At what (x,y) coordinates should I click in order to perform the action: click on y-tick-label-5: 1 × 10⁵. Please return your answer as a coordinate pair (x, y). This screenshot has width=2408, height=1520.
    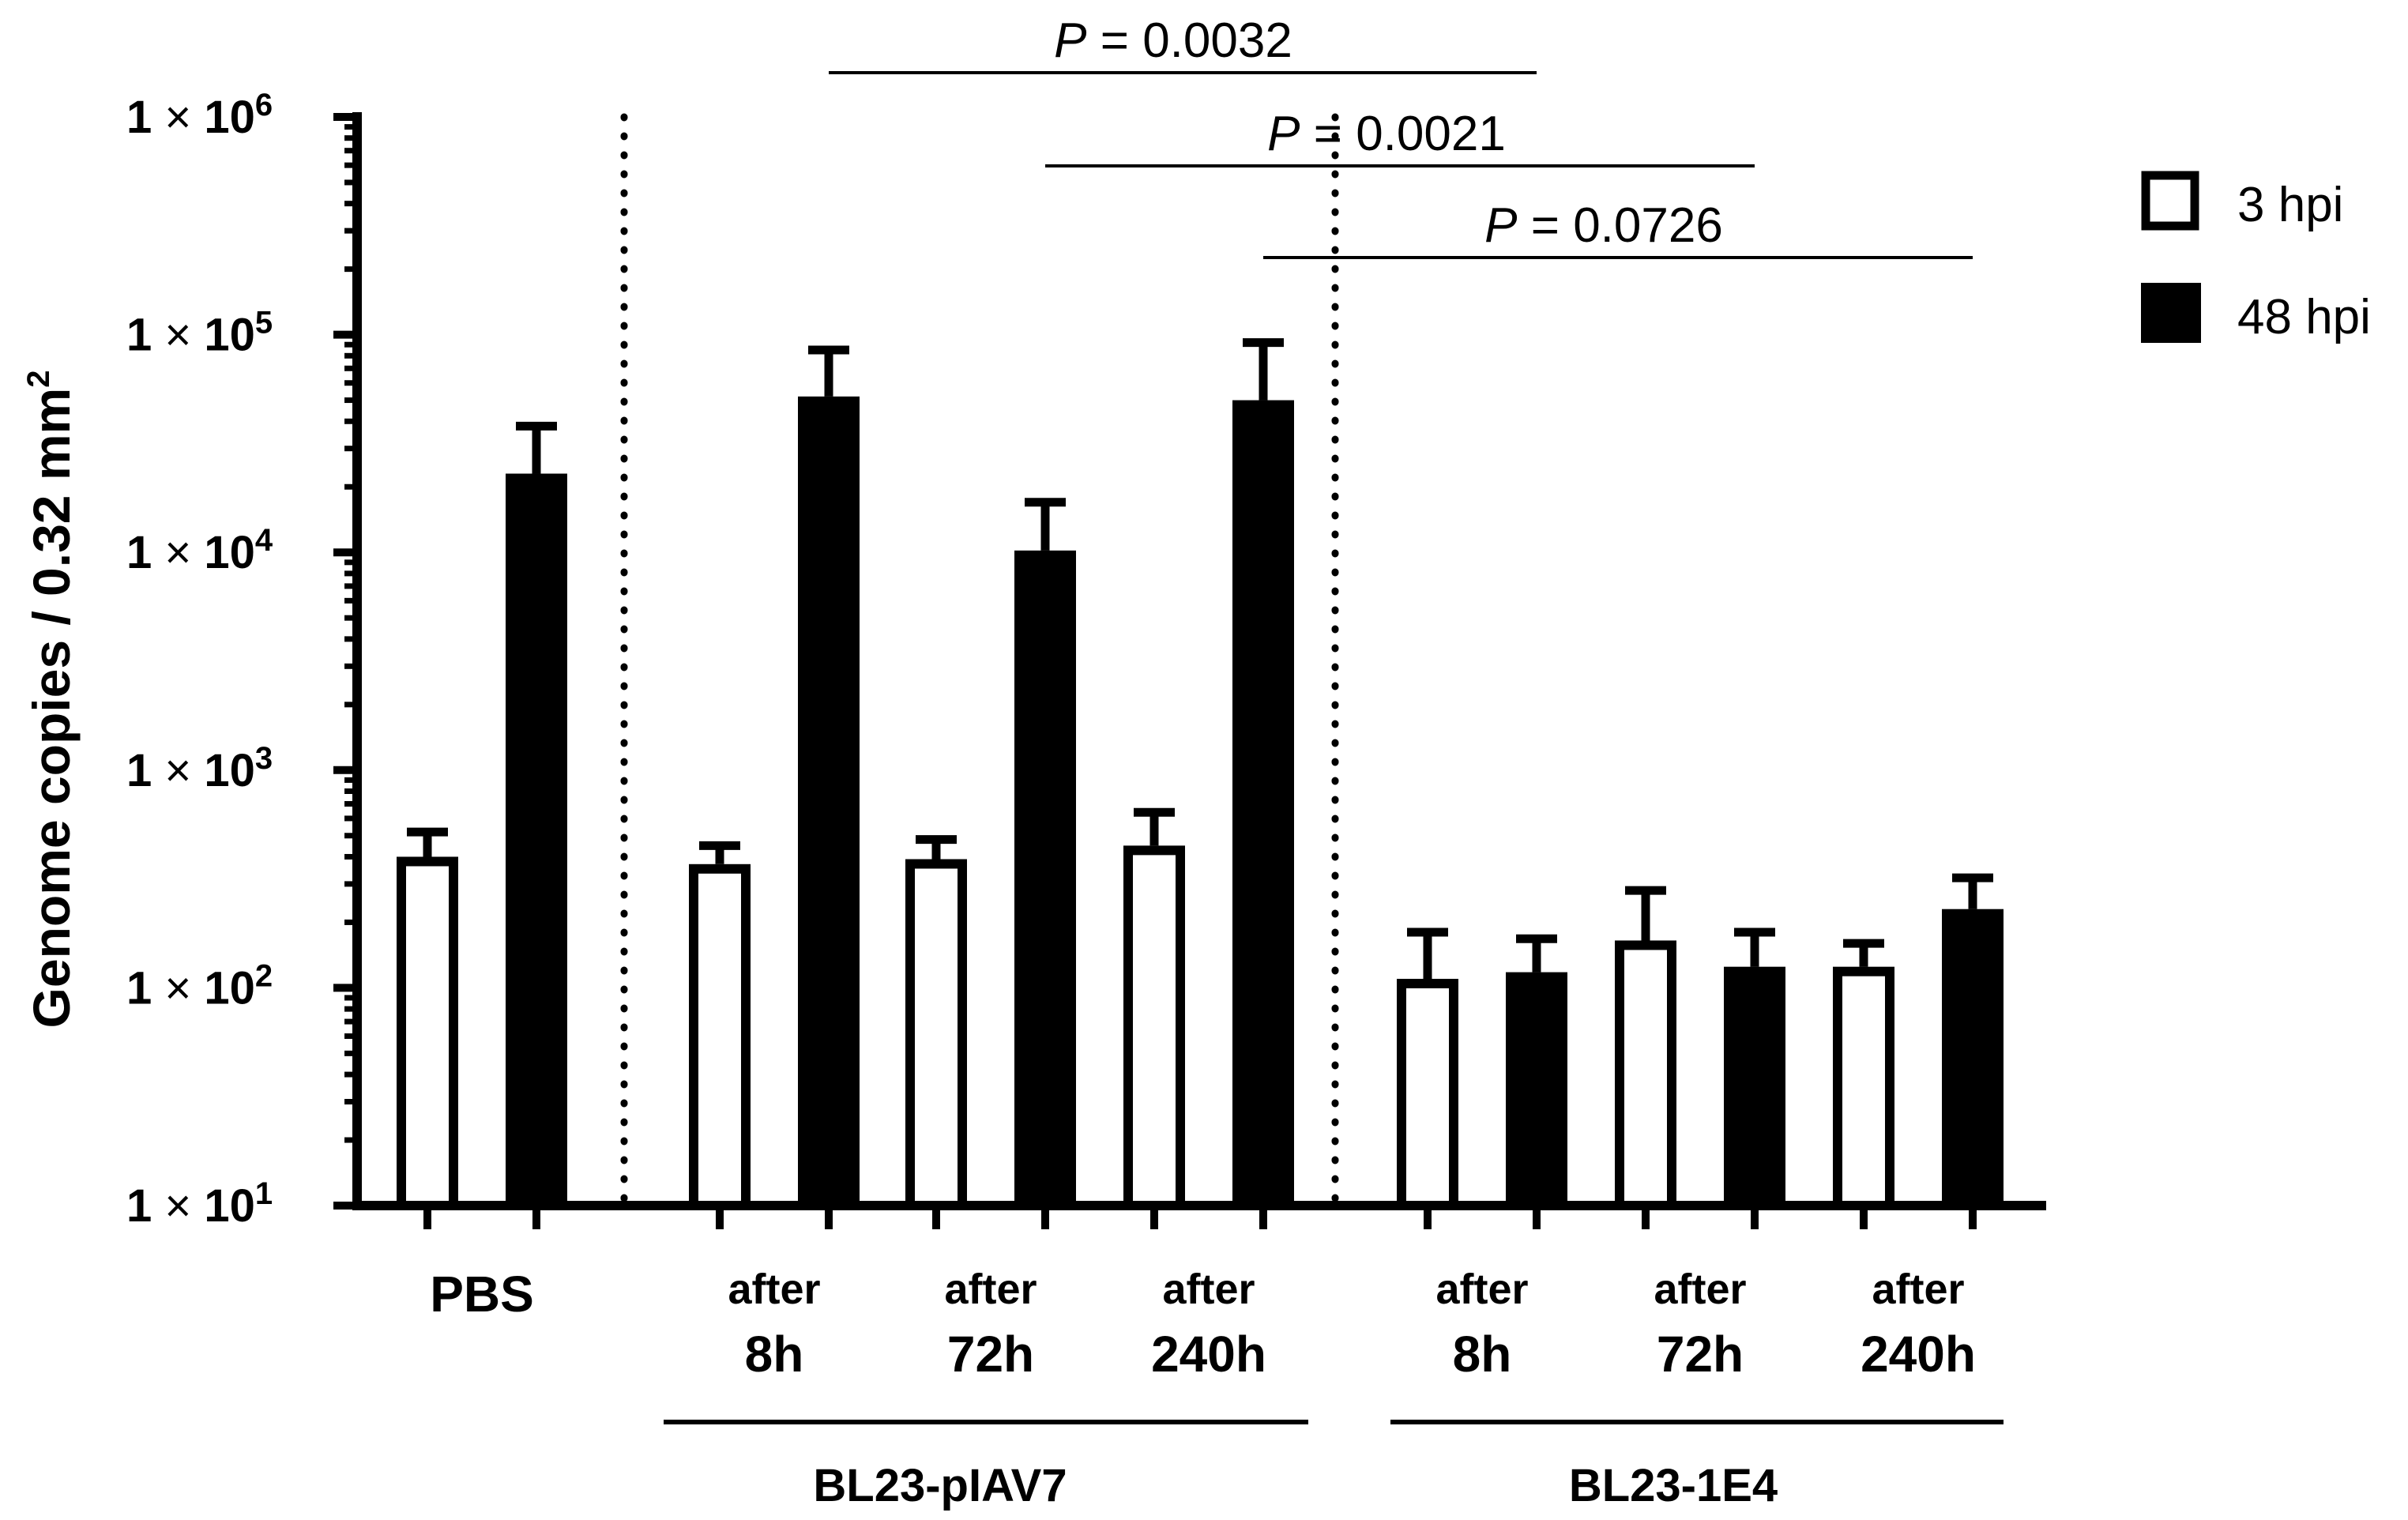
    Looking at the image, I should click on (199, 333).